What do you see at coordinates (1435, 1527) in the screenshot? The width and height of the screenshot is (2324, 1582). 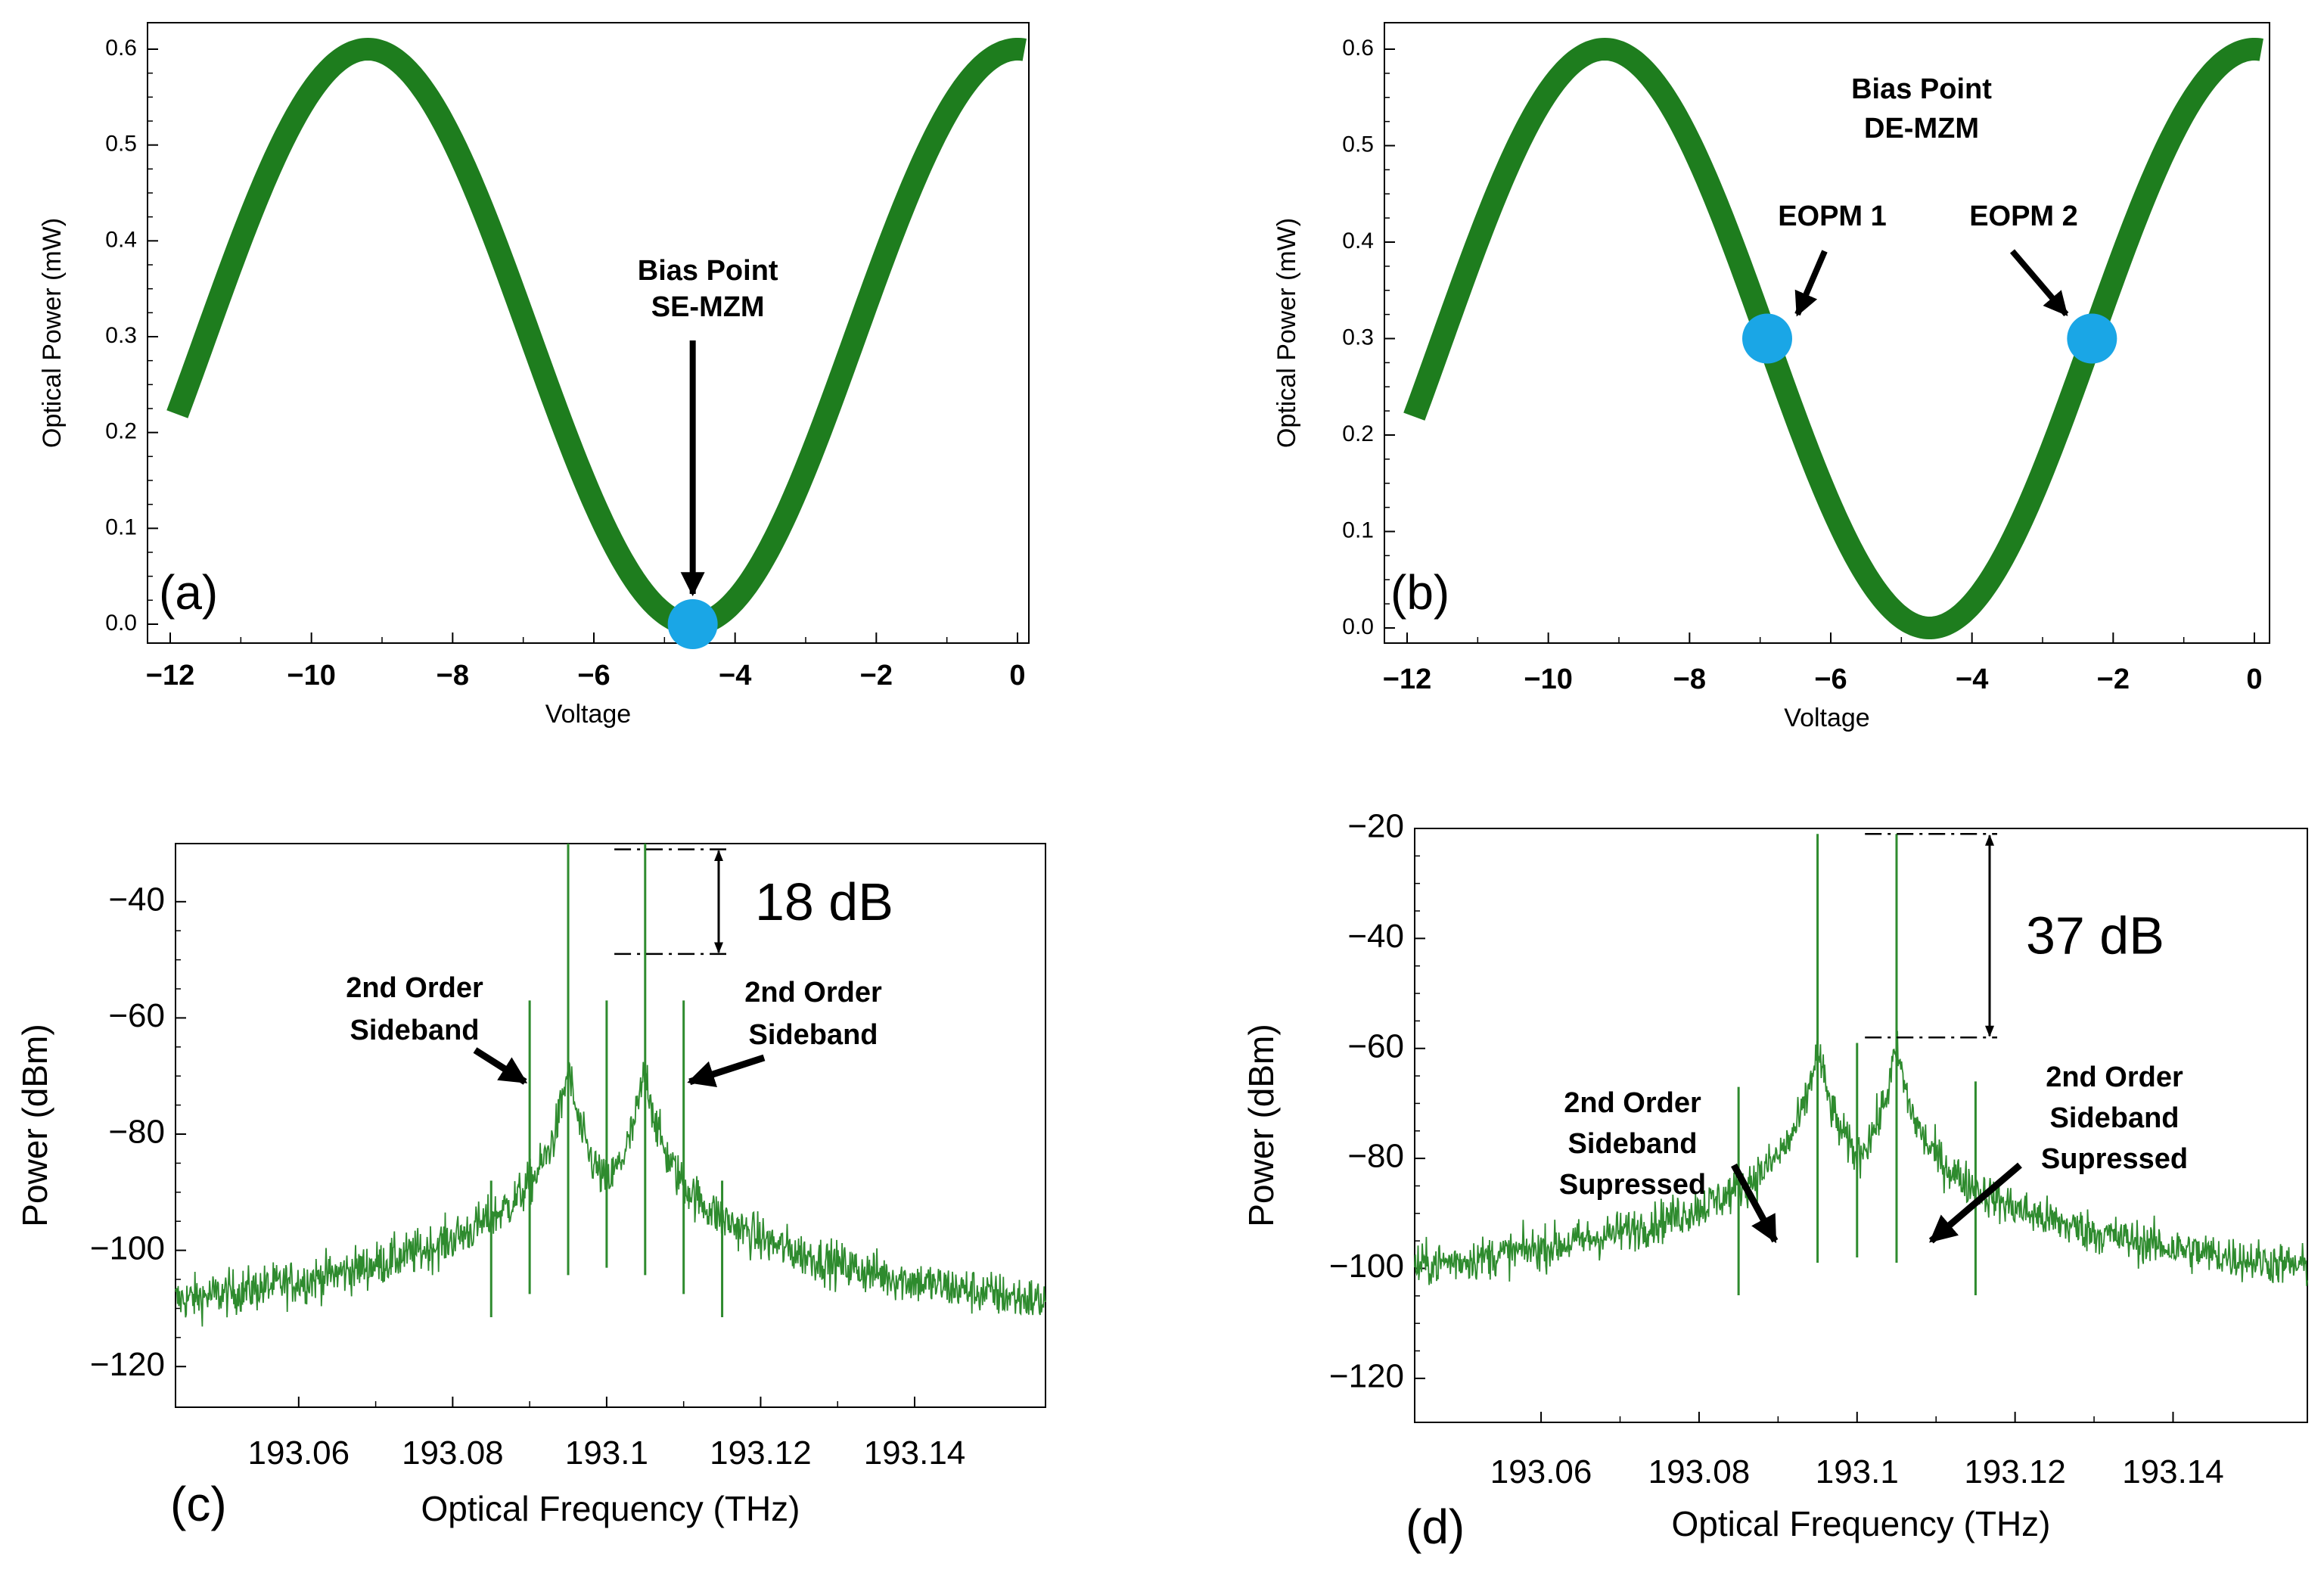 I see `panel-label: (d)` at bounding box center [1435, 1527].